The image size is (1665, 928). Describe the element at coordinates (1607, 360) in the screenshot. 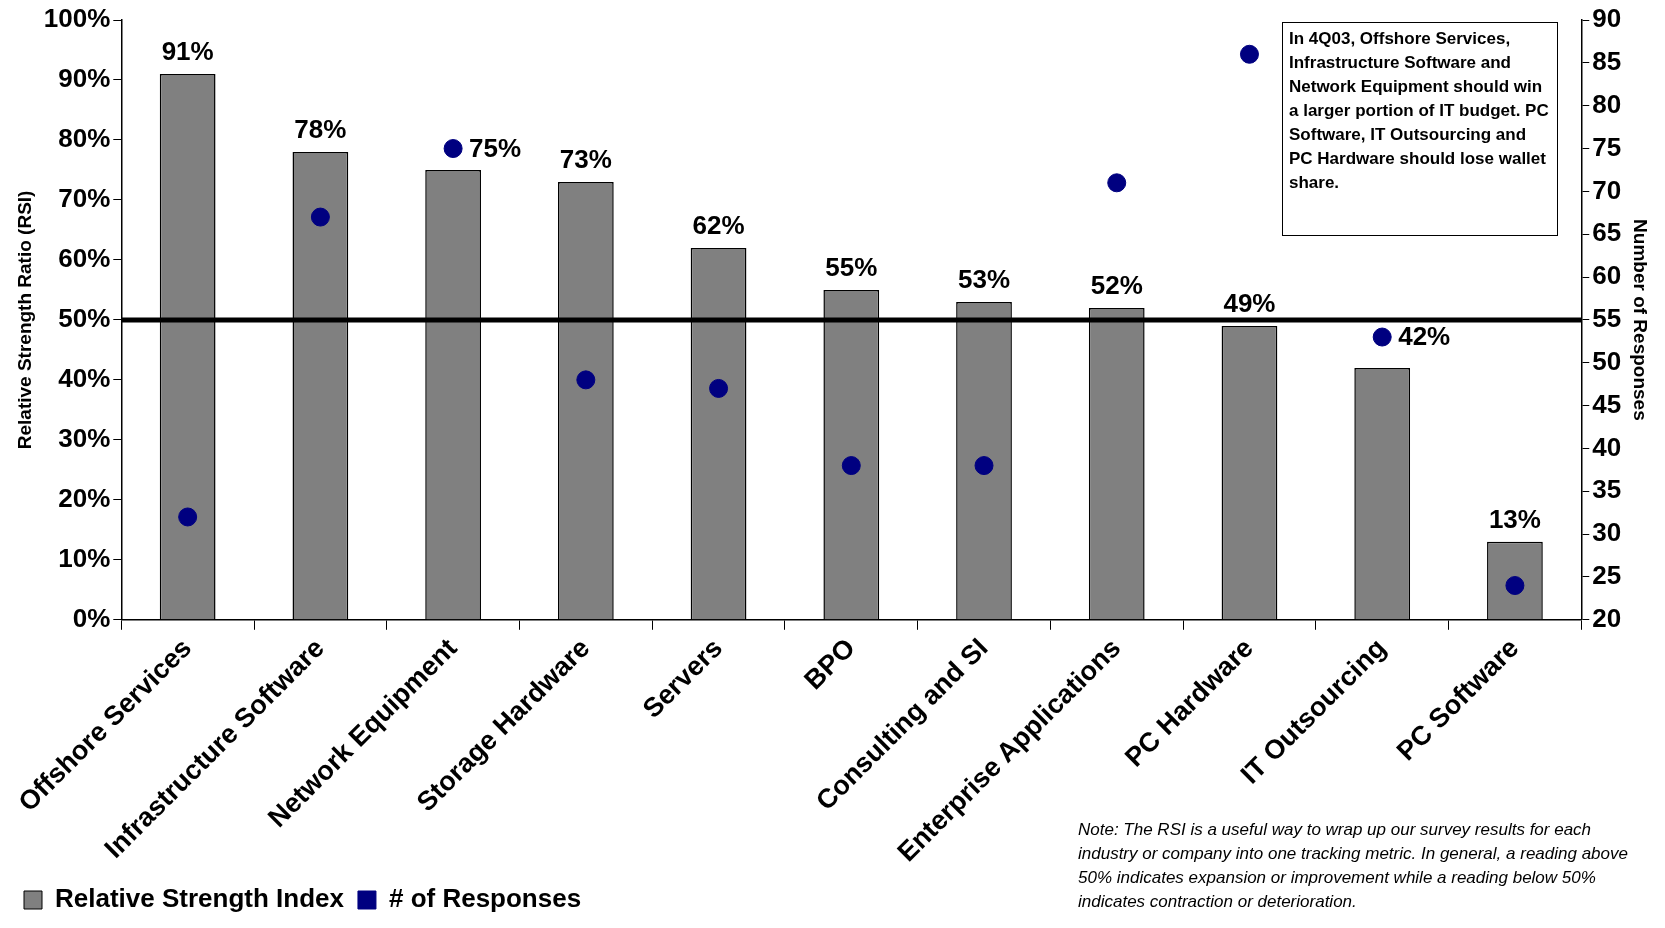

I see `y2-tick-label: 50` at that location.